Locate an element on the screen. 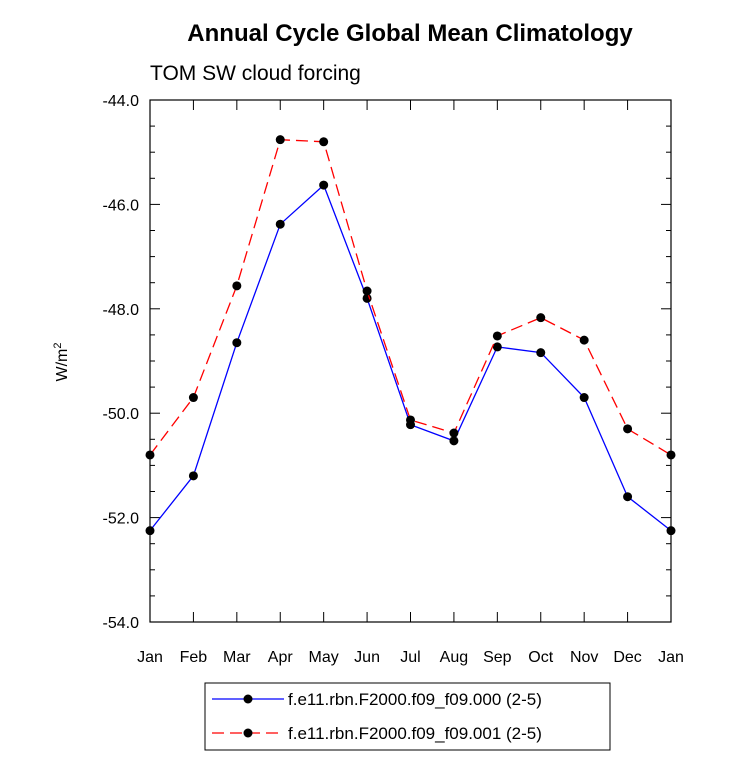 This screenshot has height=772, width=733. x-tick-label: Aug is located at coordinates (454, 657).